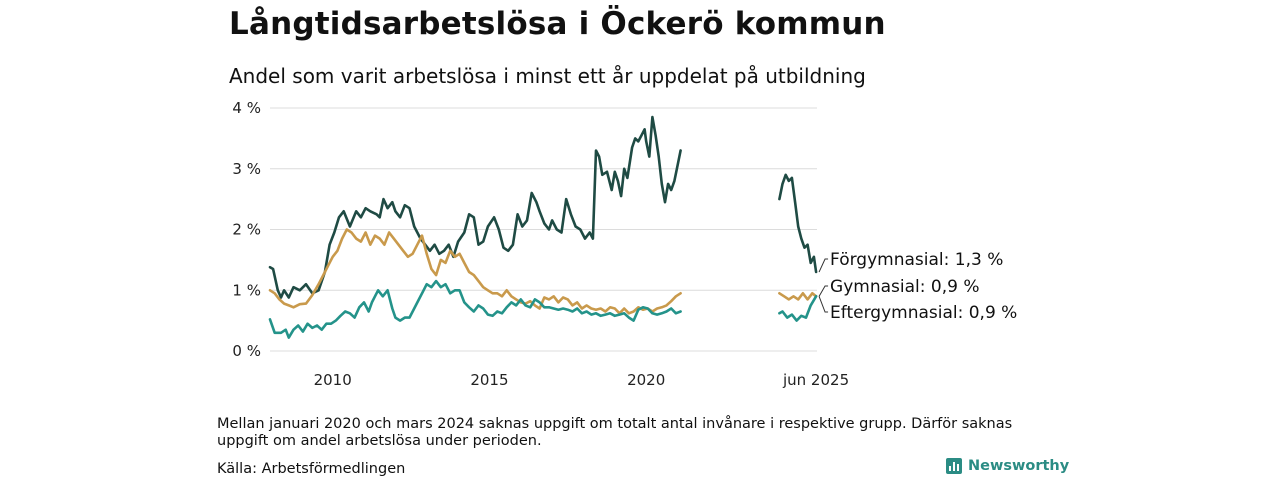  I want to click on chart-title: Långtidsarbetslösa i Öckerö kommun, so click(557, 24).